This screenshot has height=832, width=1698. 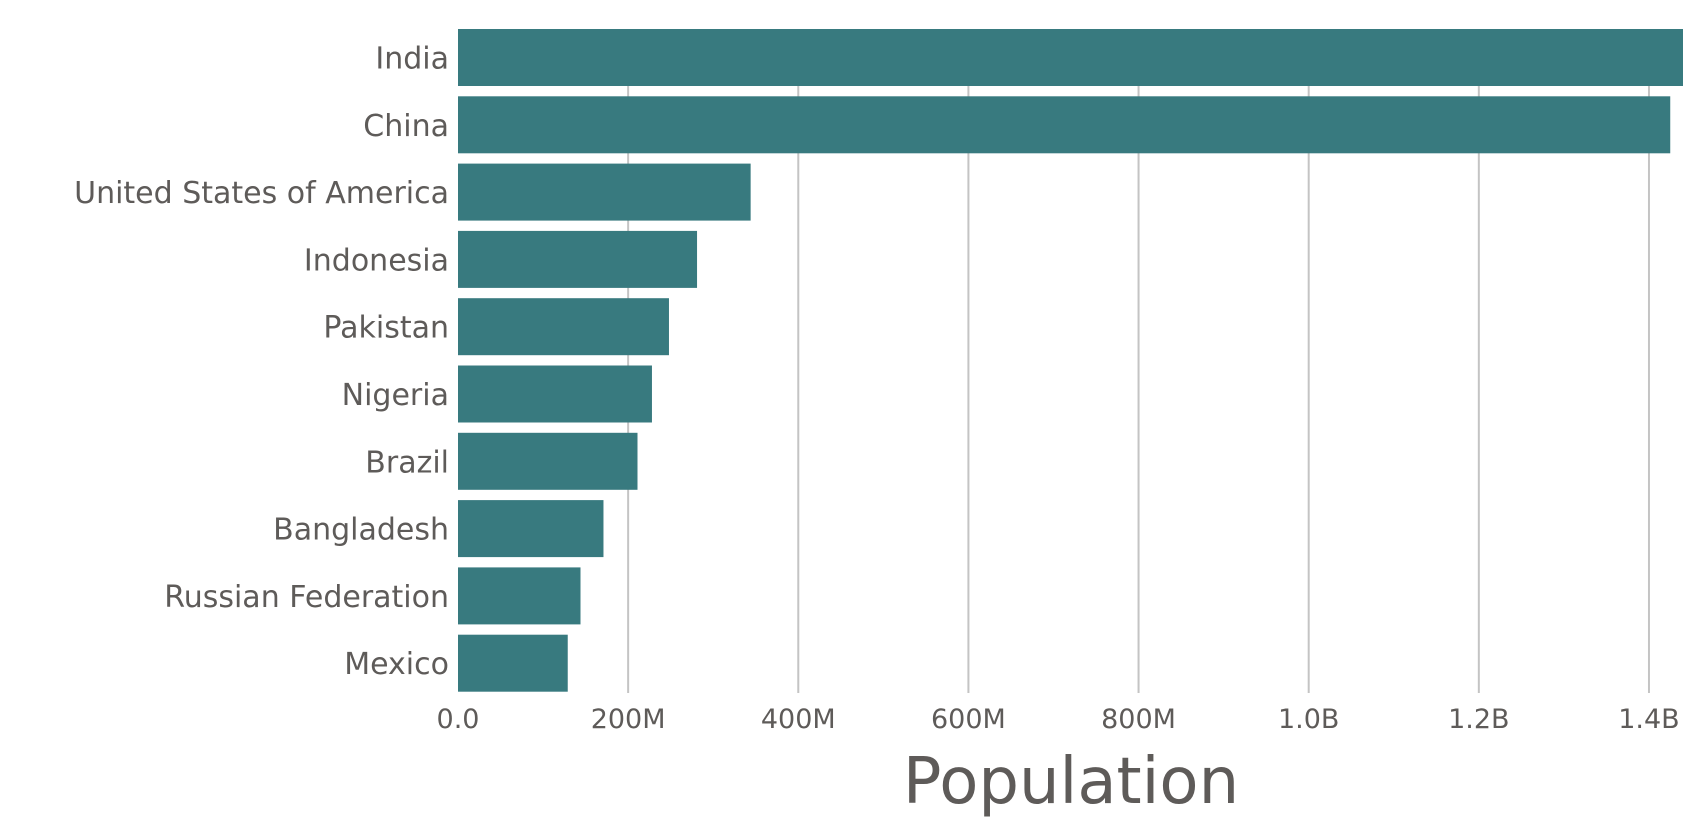 What do you see at coordinates (628, 719) in the screenshot?
I see `x-tick-label: 200M` at bounding box center [628, 719].